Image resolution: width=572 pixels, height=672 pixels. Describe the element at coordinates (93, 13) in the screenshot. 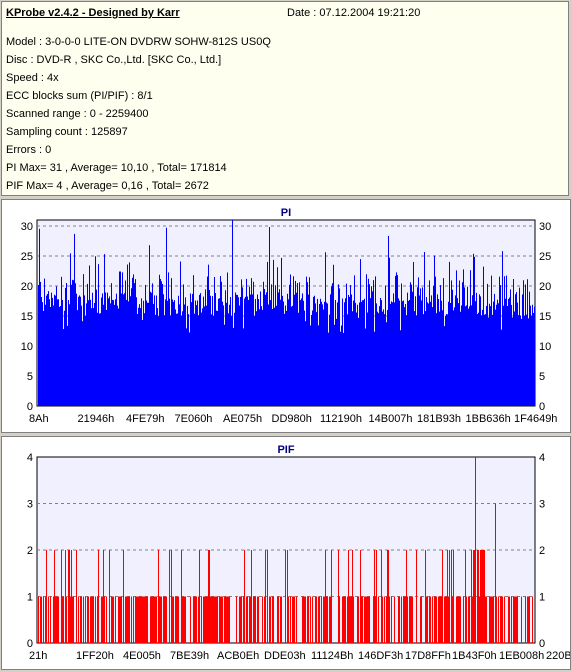

I see `app-title: KProbe v2.4.2 - Designed by Karr` at that location.